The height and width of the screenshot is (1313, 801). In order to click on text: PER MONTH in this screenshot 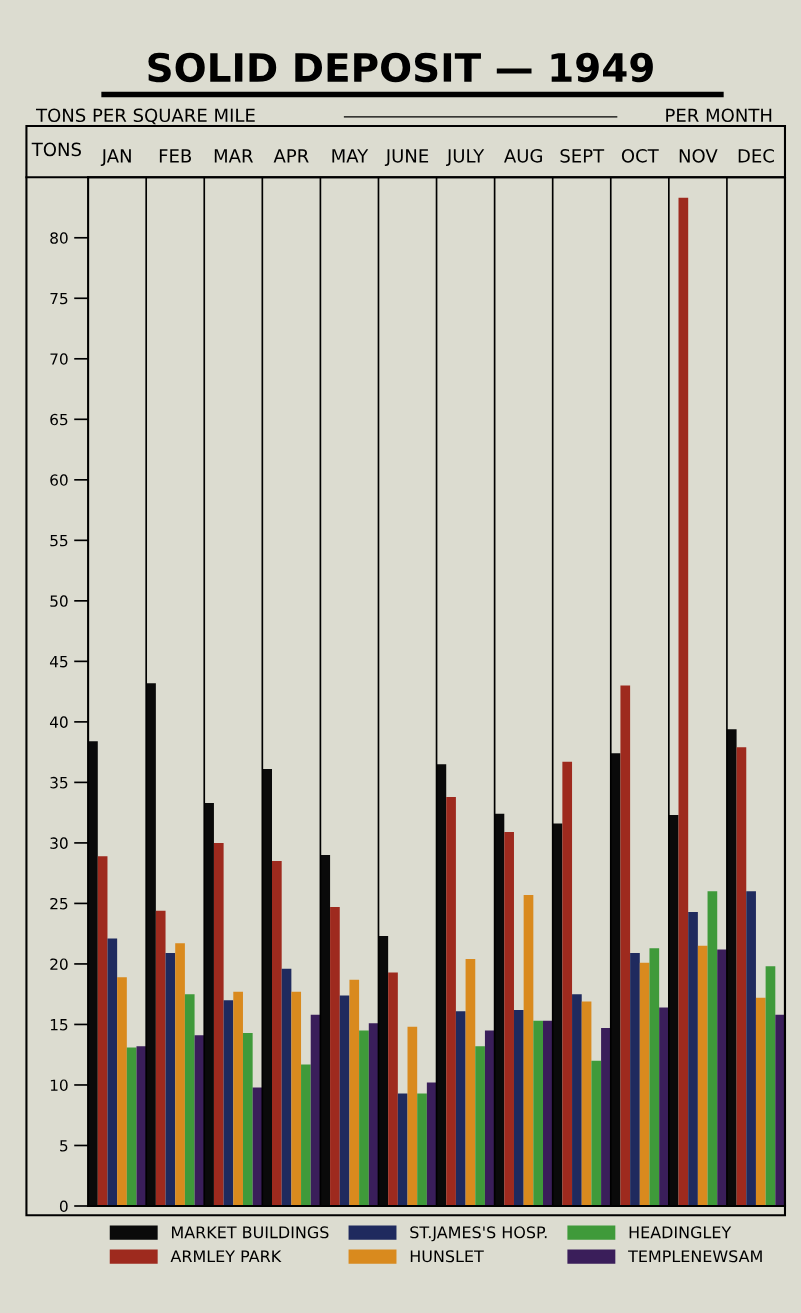, I will do `click(719, 115)`.